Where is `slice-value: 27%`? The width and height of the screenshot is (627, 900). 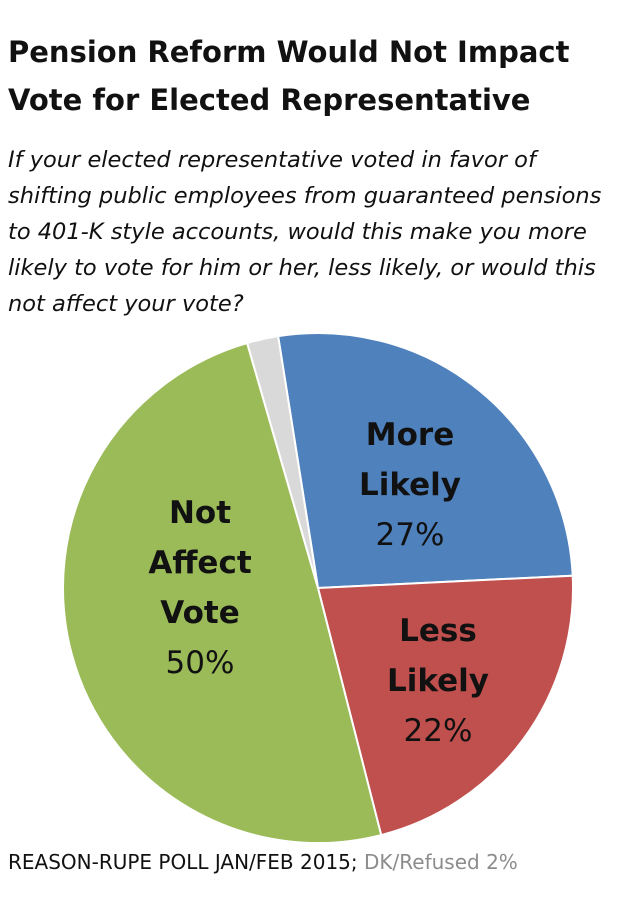 slice-value: 27% is located at coordinates (410, 535).